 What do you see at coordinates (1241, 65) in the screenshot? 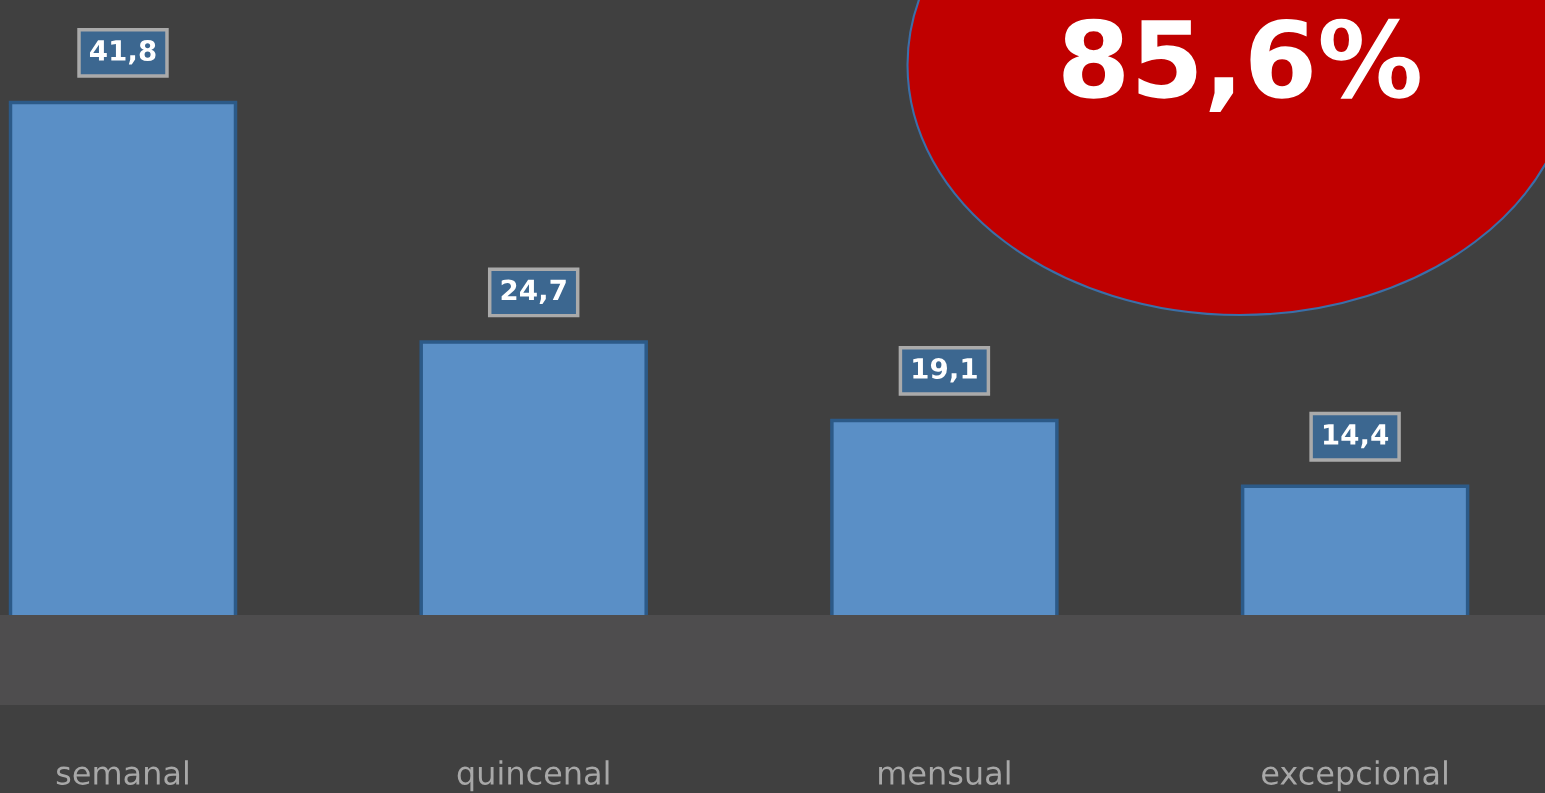
I see `annotation: 85,6%` at bounding box center [1241, 65].